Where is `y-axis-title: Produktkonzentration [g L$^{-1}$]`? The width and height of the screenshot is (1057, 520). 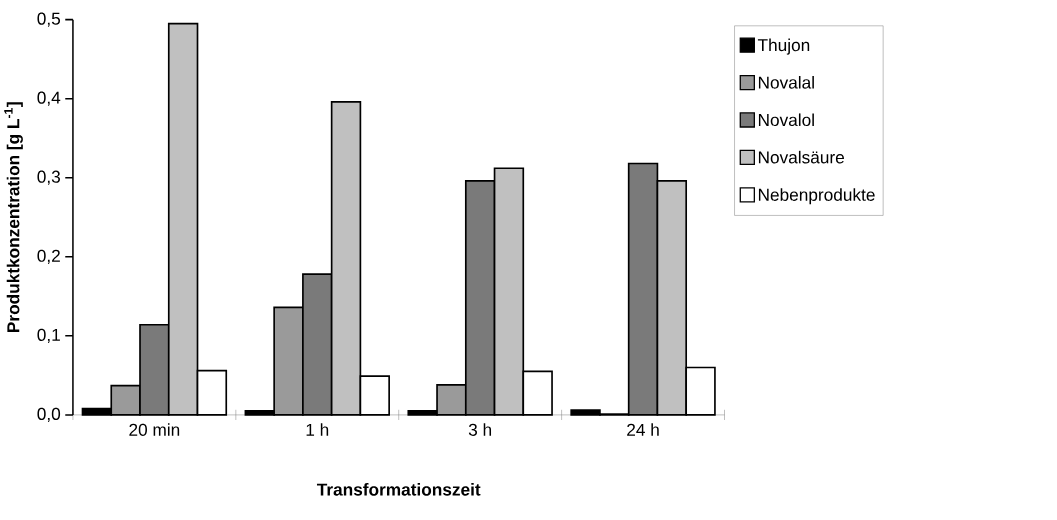
y-axis-title: Produktkonzentration [g L$^{-1}$] is located at coordinates (13, 217).